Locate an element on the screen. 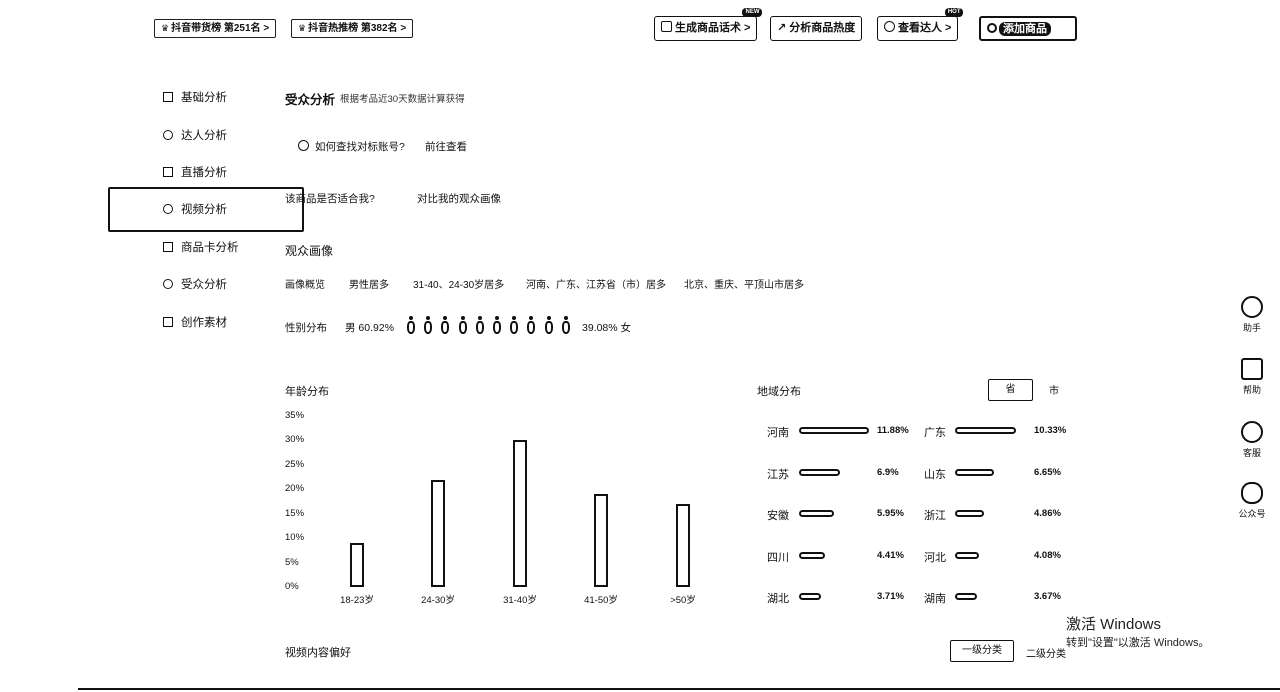  headset-icon is located at coordinates (1252, 432).